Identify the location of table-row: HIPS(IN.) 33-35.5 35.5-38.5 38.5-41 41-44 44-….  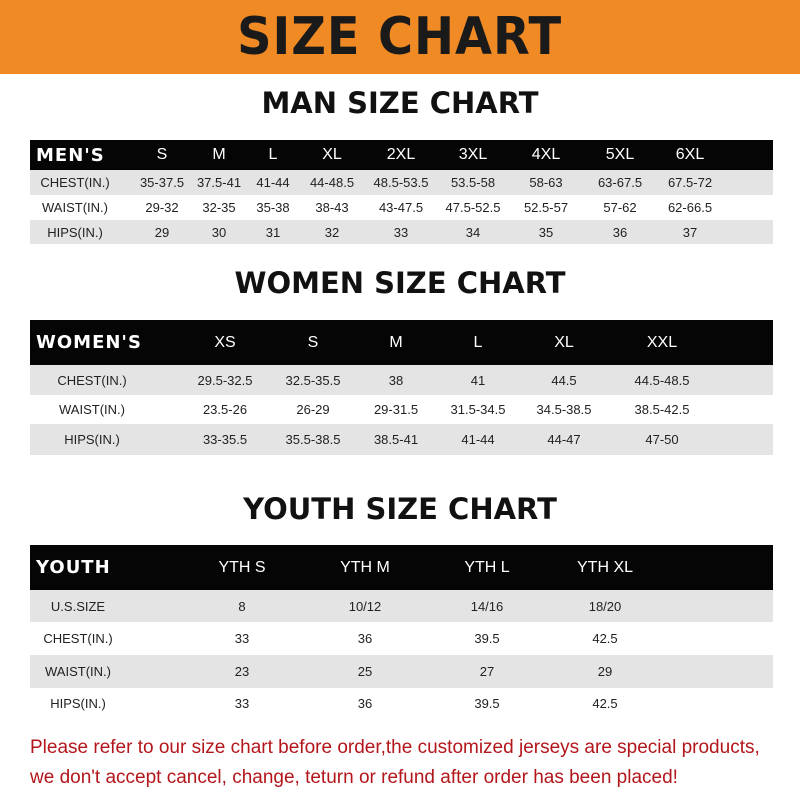
(401, 439).